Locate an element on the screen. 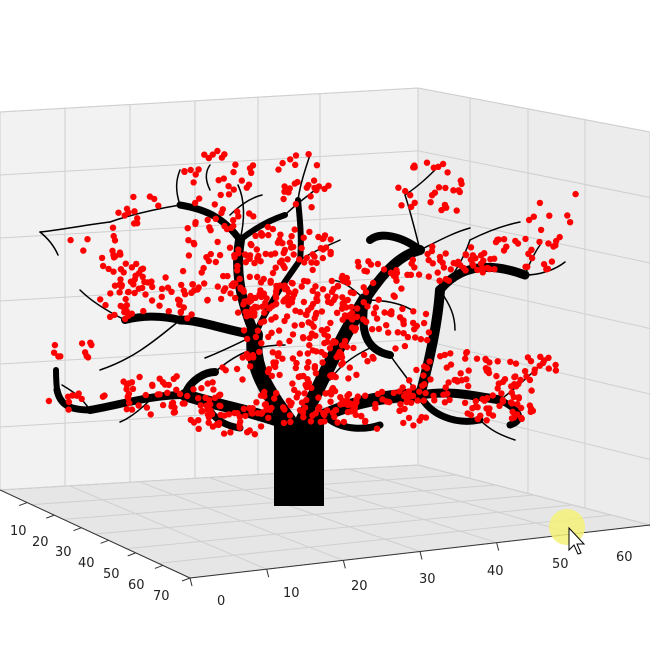 The width and height of the screenshot is (650, 668). y-tick-label: 0 is located at coordinates (221, 601).